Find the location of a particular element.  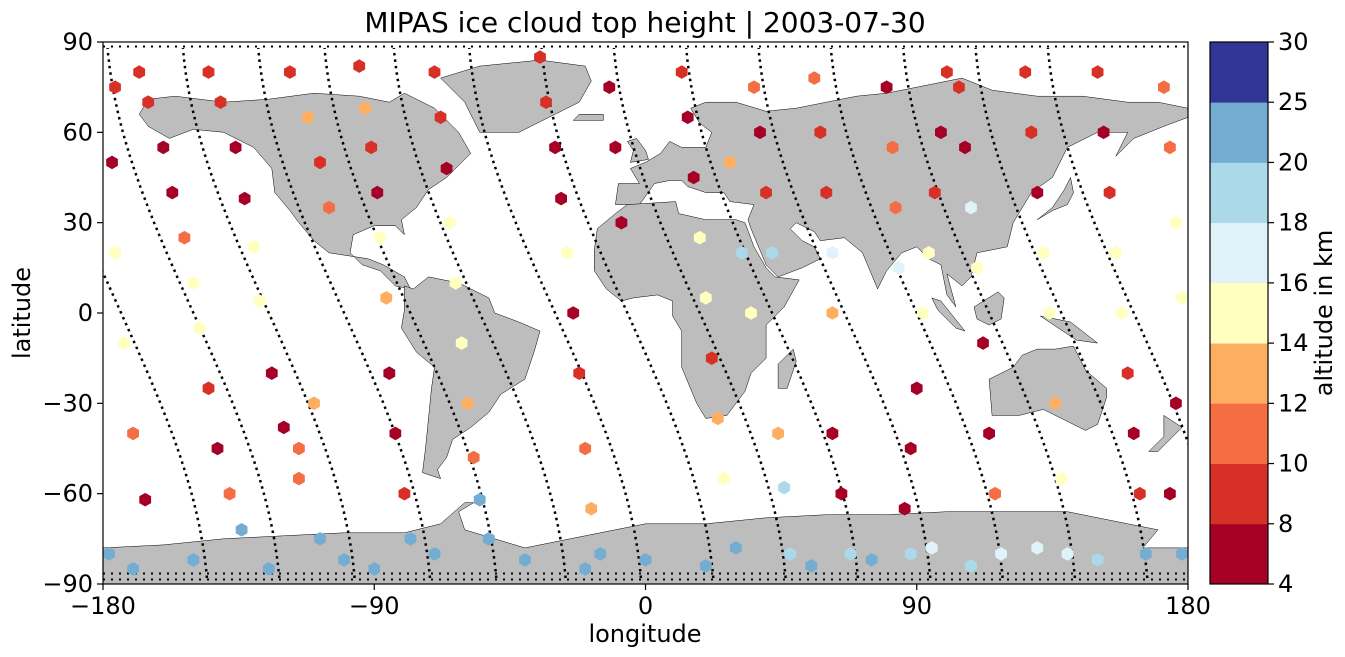

land-greenland is located at coordinates (516, 96).